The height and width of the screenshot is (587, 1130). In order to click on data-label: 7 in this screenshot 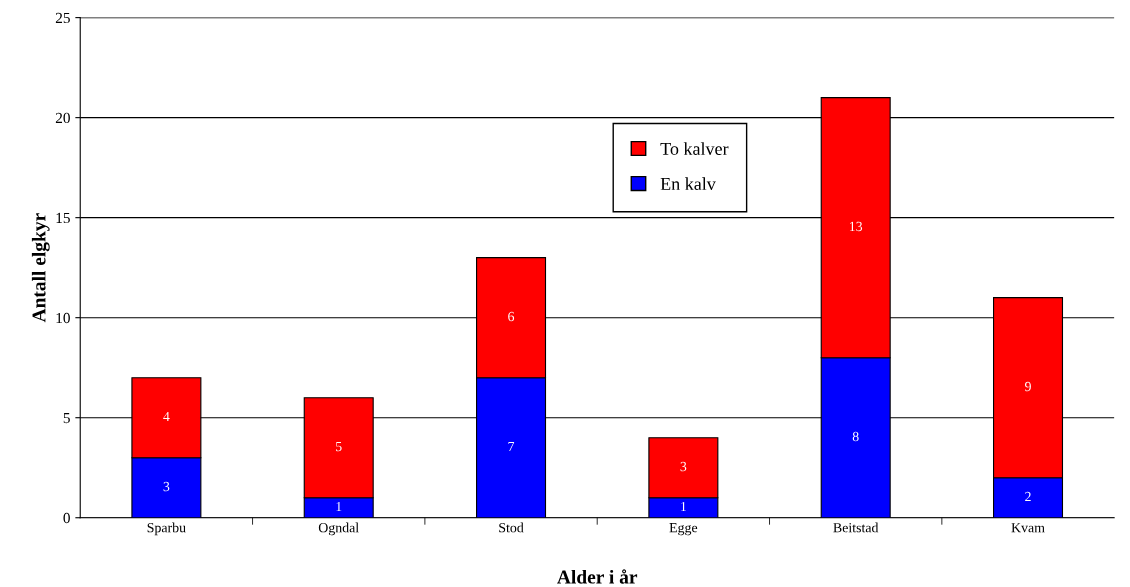, I will do `click(511, 446)`.